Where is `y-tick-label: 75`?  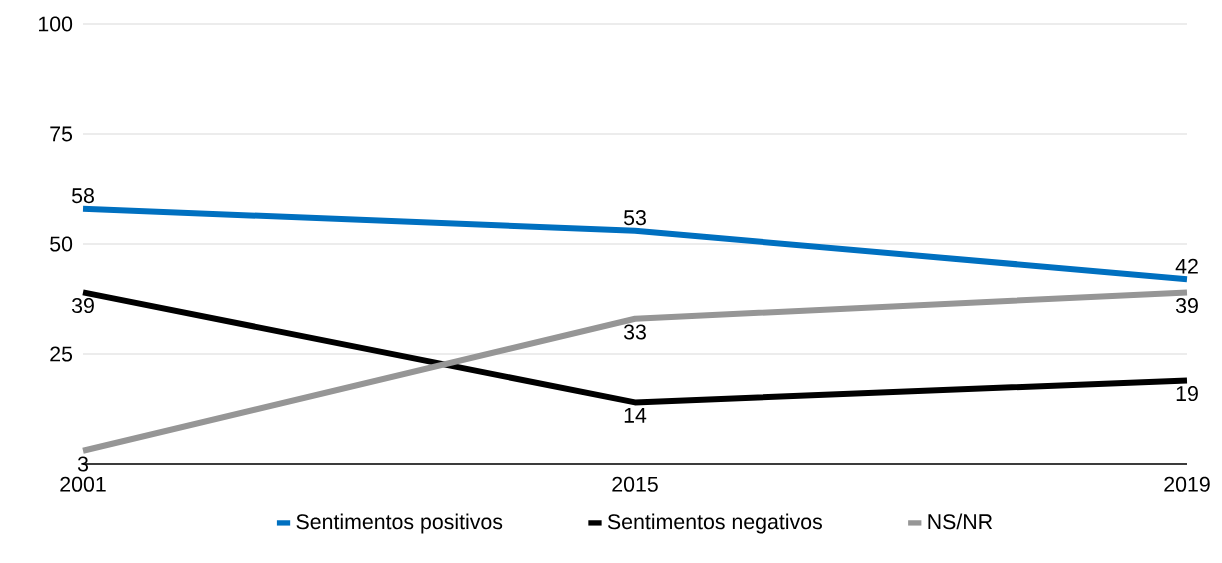 y-tick-label: 75 is located at coordinates (61, 134).